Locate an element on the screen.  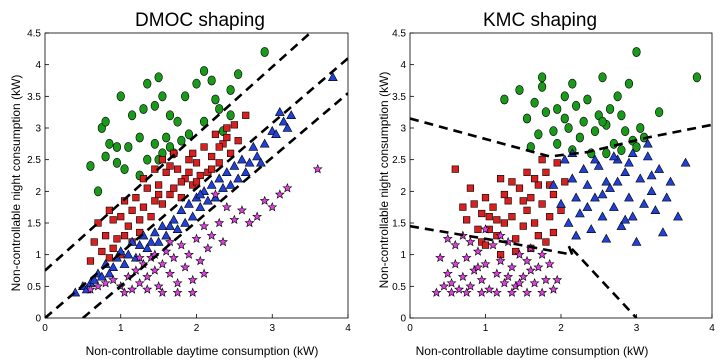
dmoc-y-tick-label: 3.5 is located at coordinates (34, 97).